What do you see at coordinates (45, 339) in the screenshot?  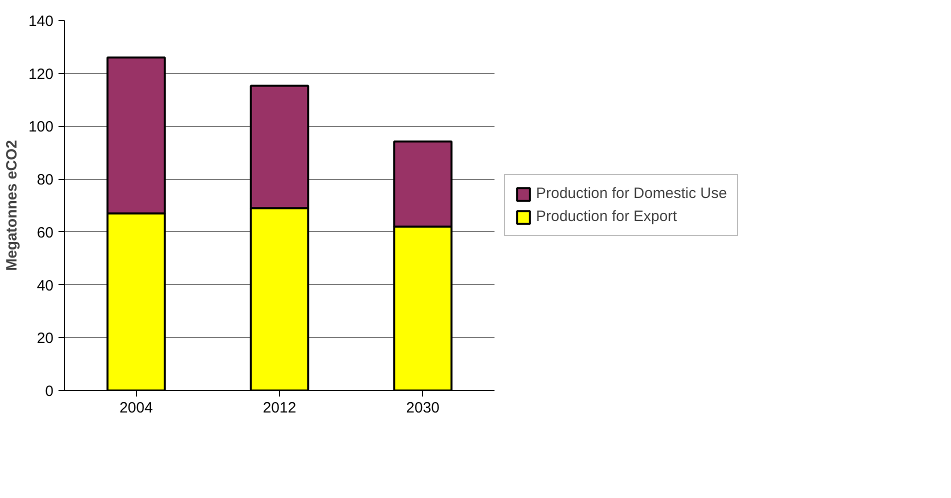 I see `y-tick-label: 20` at bounding box center [45, 339].